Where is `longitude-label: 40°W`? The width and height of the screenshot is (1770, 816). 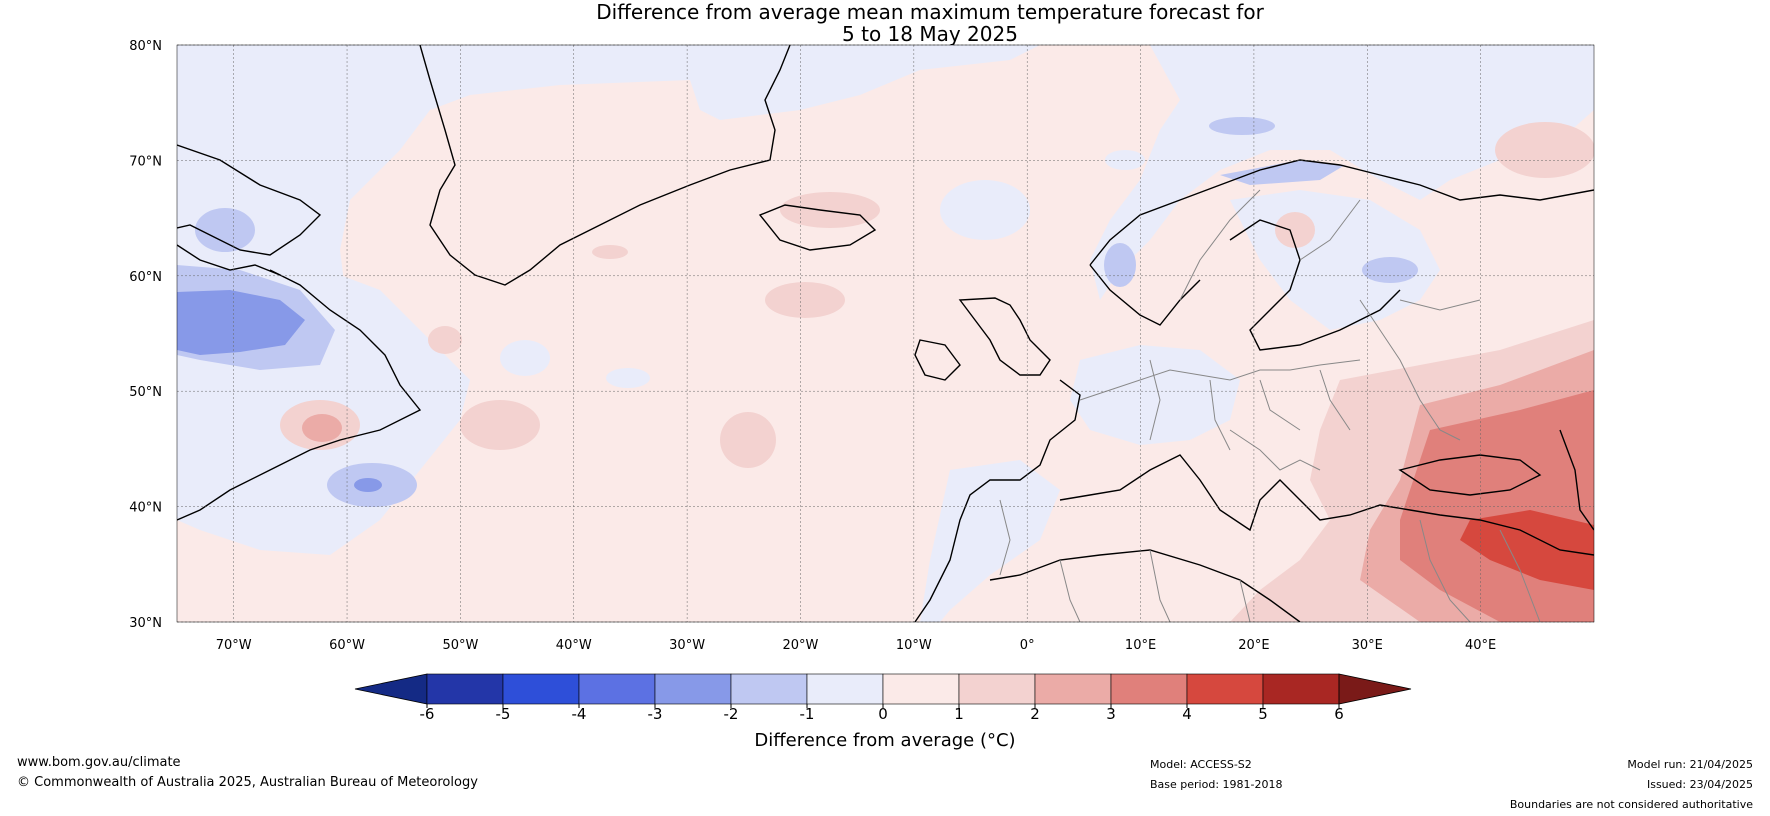 longitude-label: 40°W is located at coordinates (574, 645).